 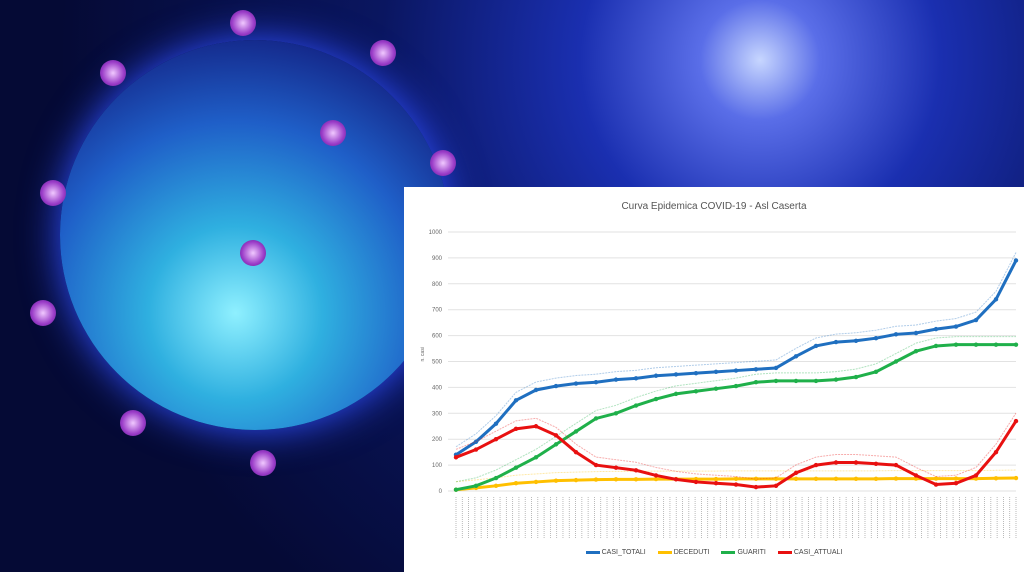 What do you see at coordinates (436, 233) in the screenshot?
I see `y-tick-label: 1000` at bounding box center [436, 233].